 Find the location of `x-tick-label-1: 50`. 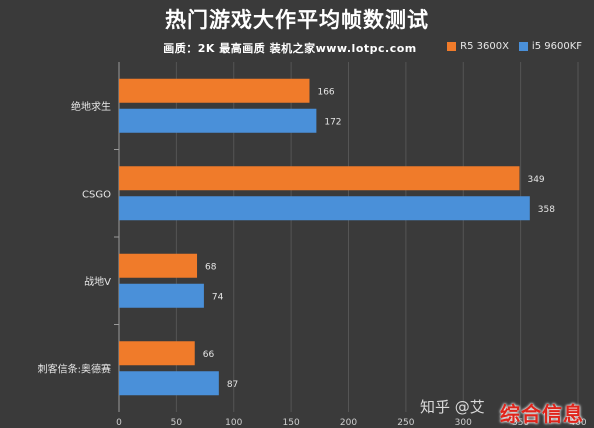

x-tick-label-1: 50 is located at coordinates (177, 423).